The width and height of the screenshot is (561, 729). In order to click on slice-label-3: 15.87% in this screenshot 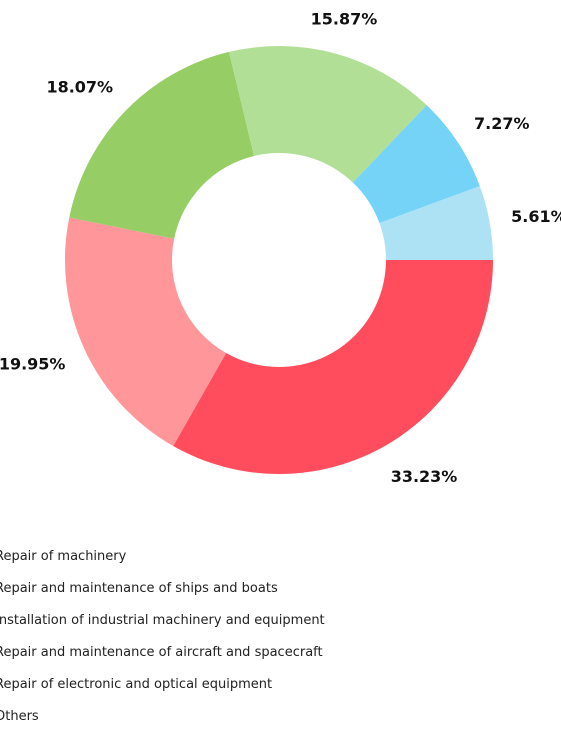, I will do `click(344, 19)`.